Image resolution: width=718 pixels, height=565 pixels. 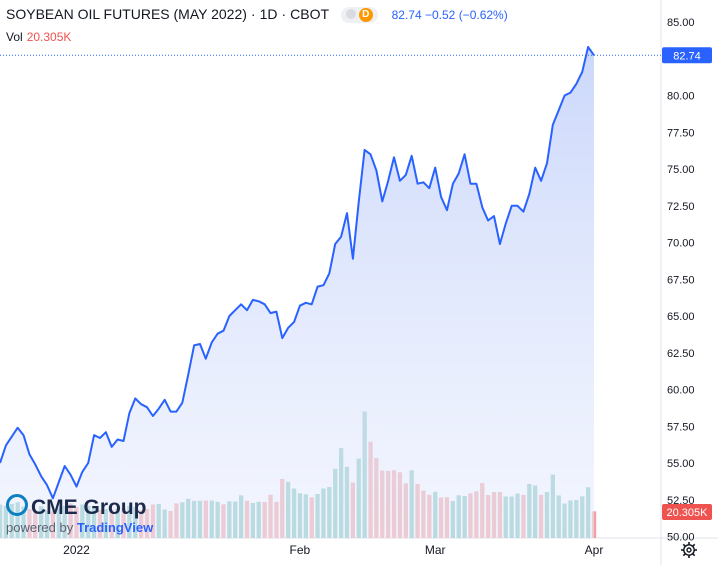 What do you see at coordinates (435, 550) in the screenshot?
I see `time-tick-label: Mar` at bounding box center [435, 550].